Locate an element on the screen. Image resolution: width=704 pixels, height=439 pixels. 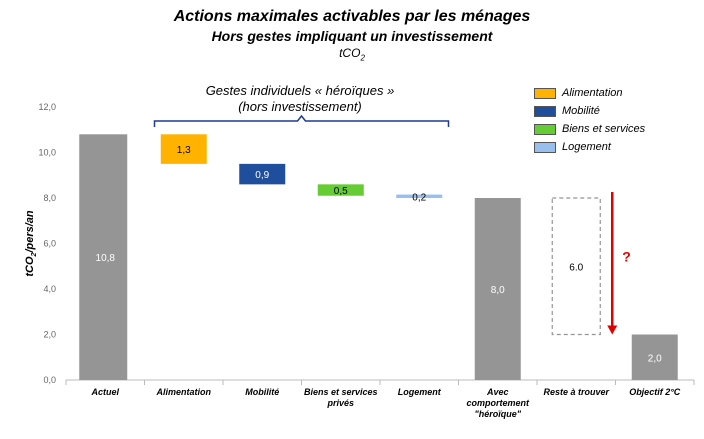
bar-data-label: 0,9 is located at coordinates (262, 175).